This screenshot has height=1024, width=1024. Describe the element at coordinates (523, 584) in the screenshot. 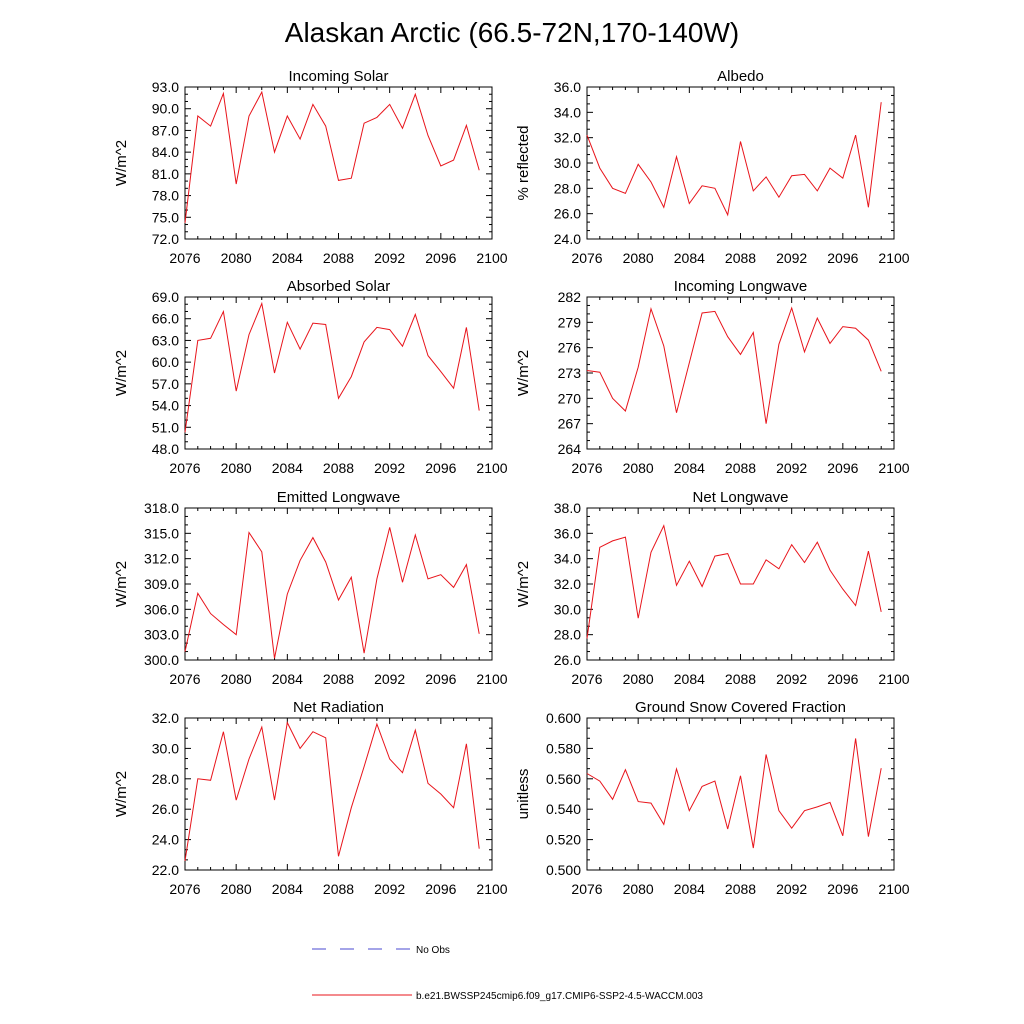

I see `y-axis-title: W/m^2` at that location.